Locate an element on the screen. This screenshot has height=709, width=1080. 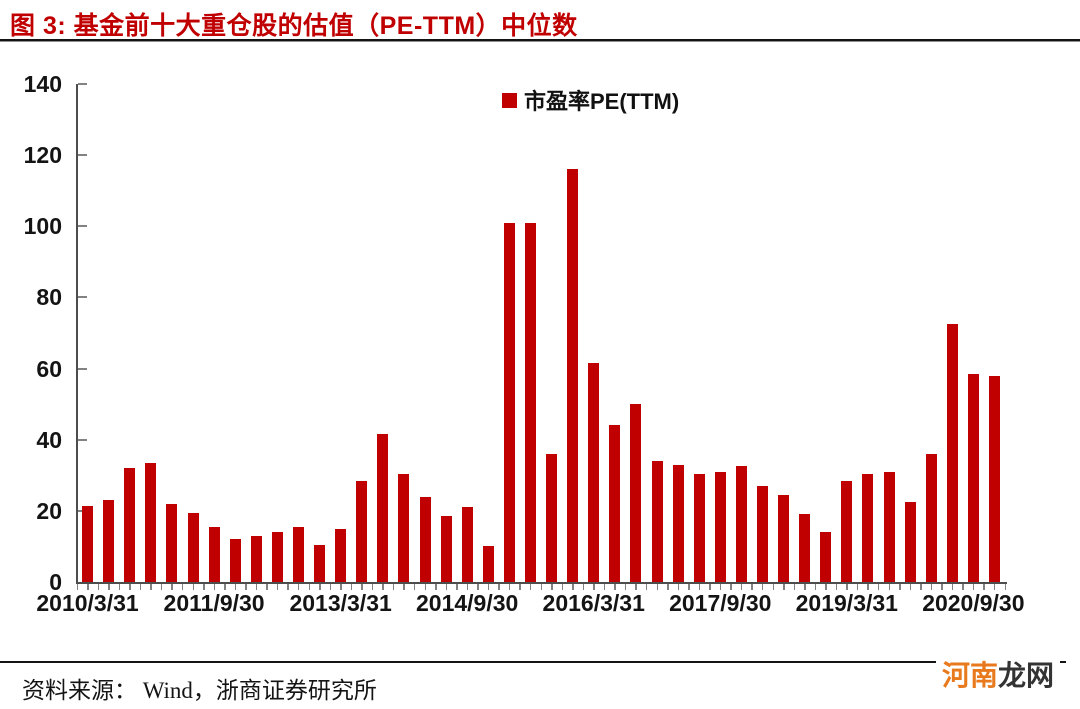
figure-title: 图 3: 基金前十大重仓股的估值（PE-TTM）中位数 is located at coordinates (294, 26).